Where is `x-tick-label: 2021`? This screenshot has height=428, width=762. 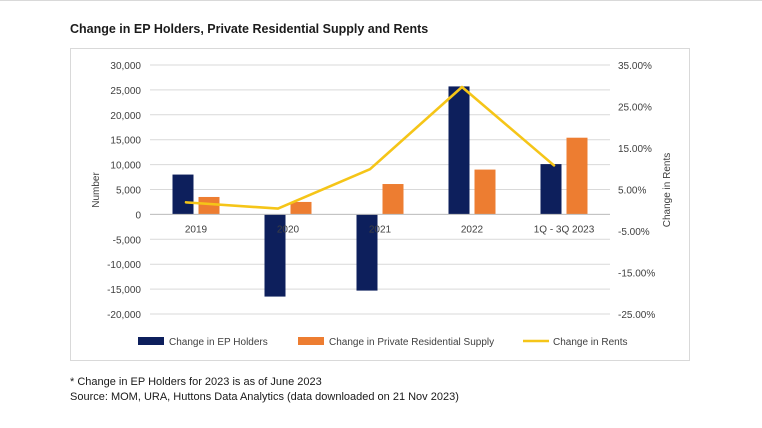 x-tick-label: 2021 is located at coordinates (380, 229).